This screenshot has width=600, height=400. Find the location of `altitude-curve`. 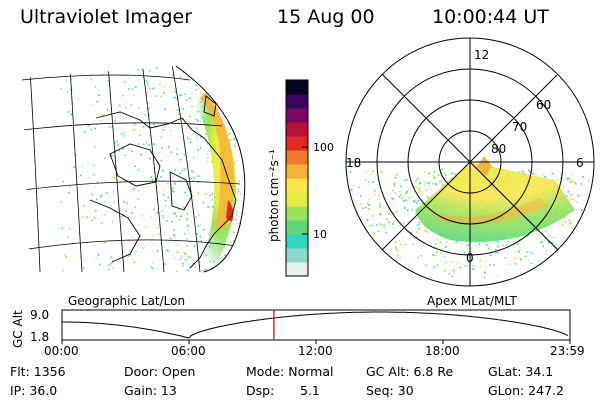

altitude-curve is located at coordinates (315, 325).